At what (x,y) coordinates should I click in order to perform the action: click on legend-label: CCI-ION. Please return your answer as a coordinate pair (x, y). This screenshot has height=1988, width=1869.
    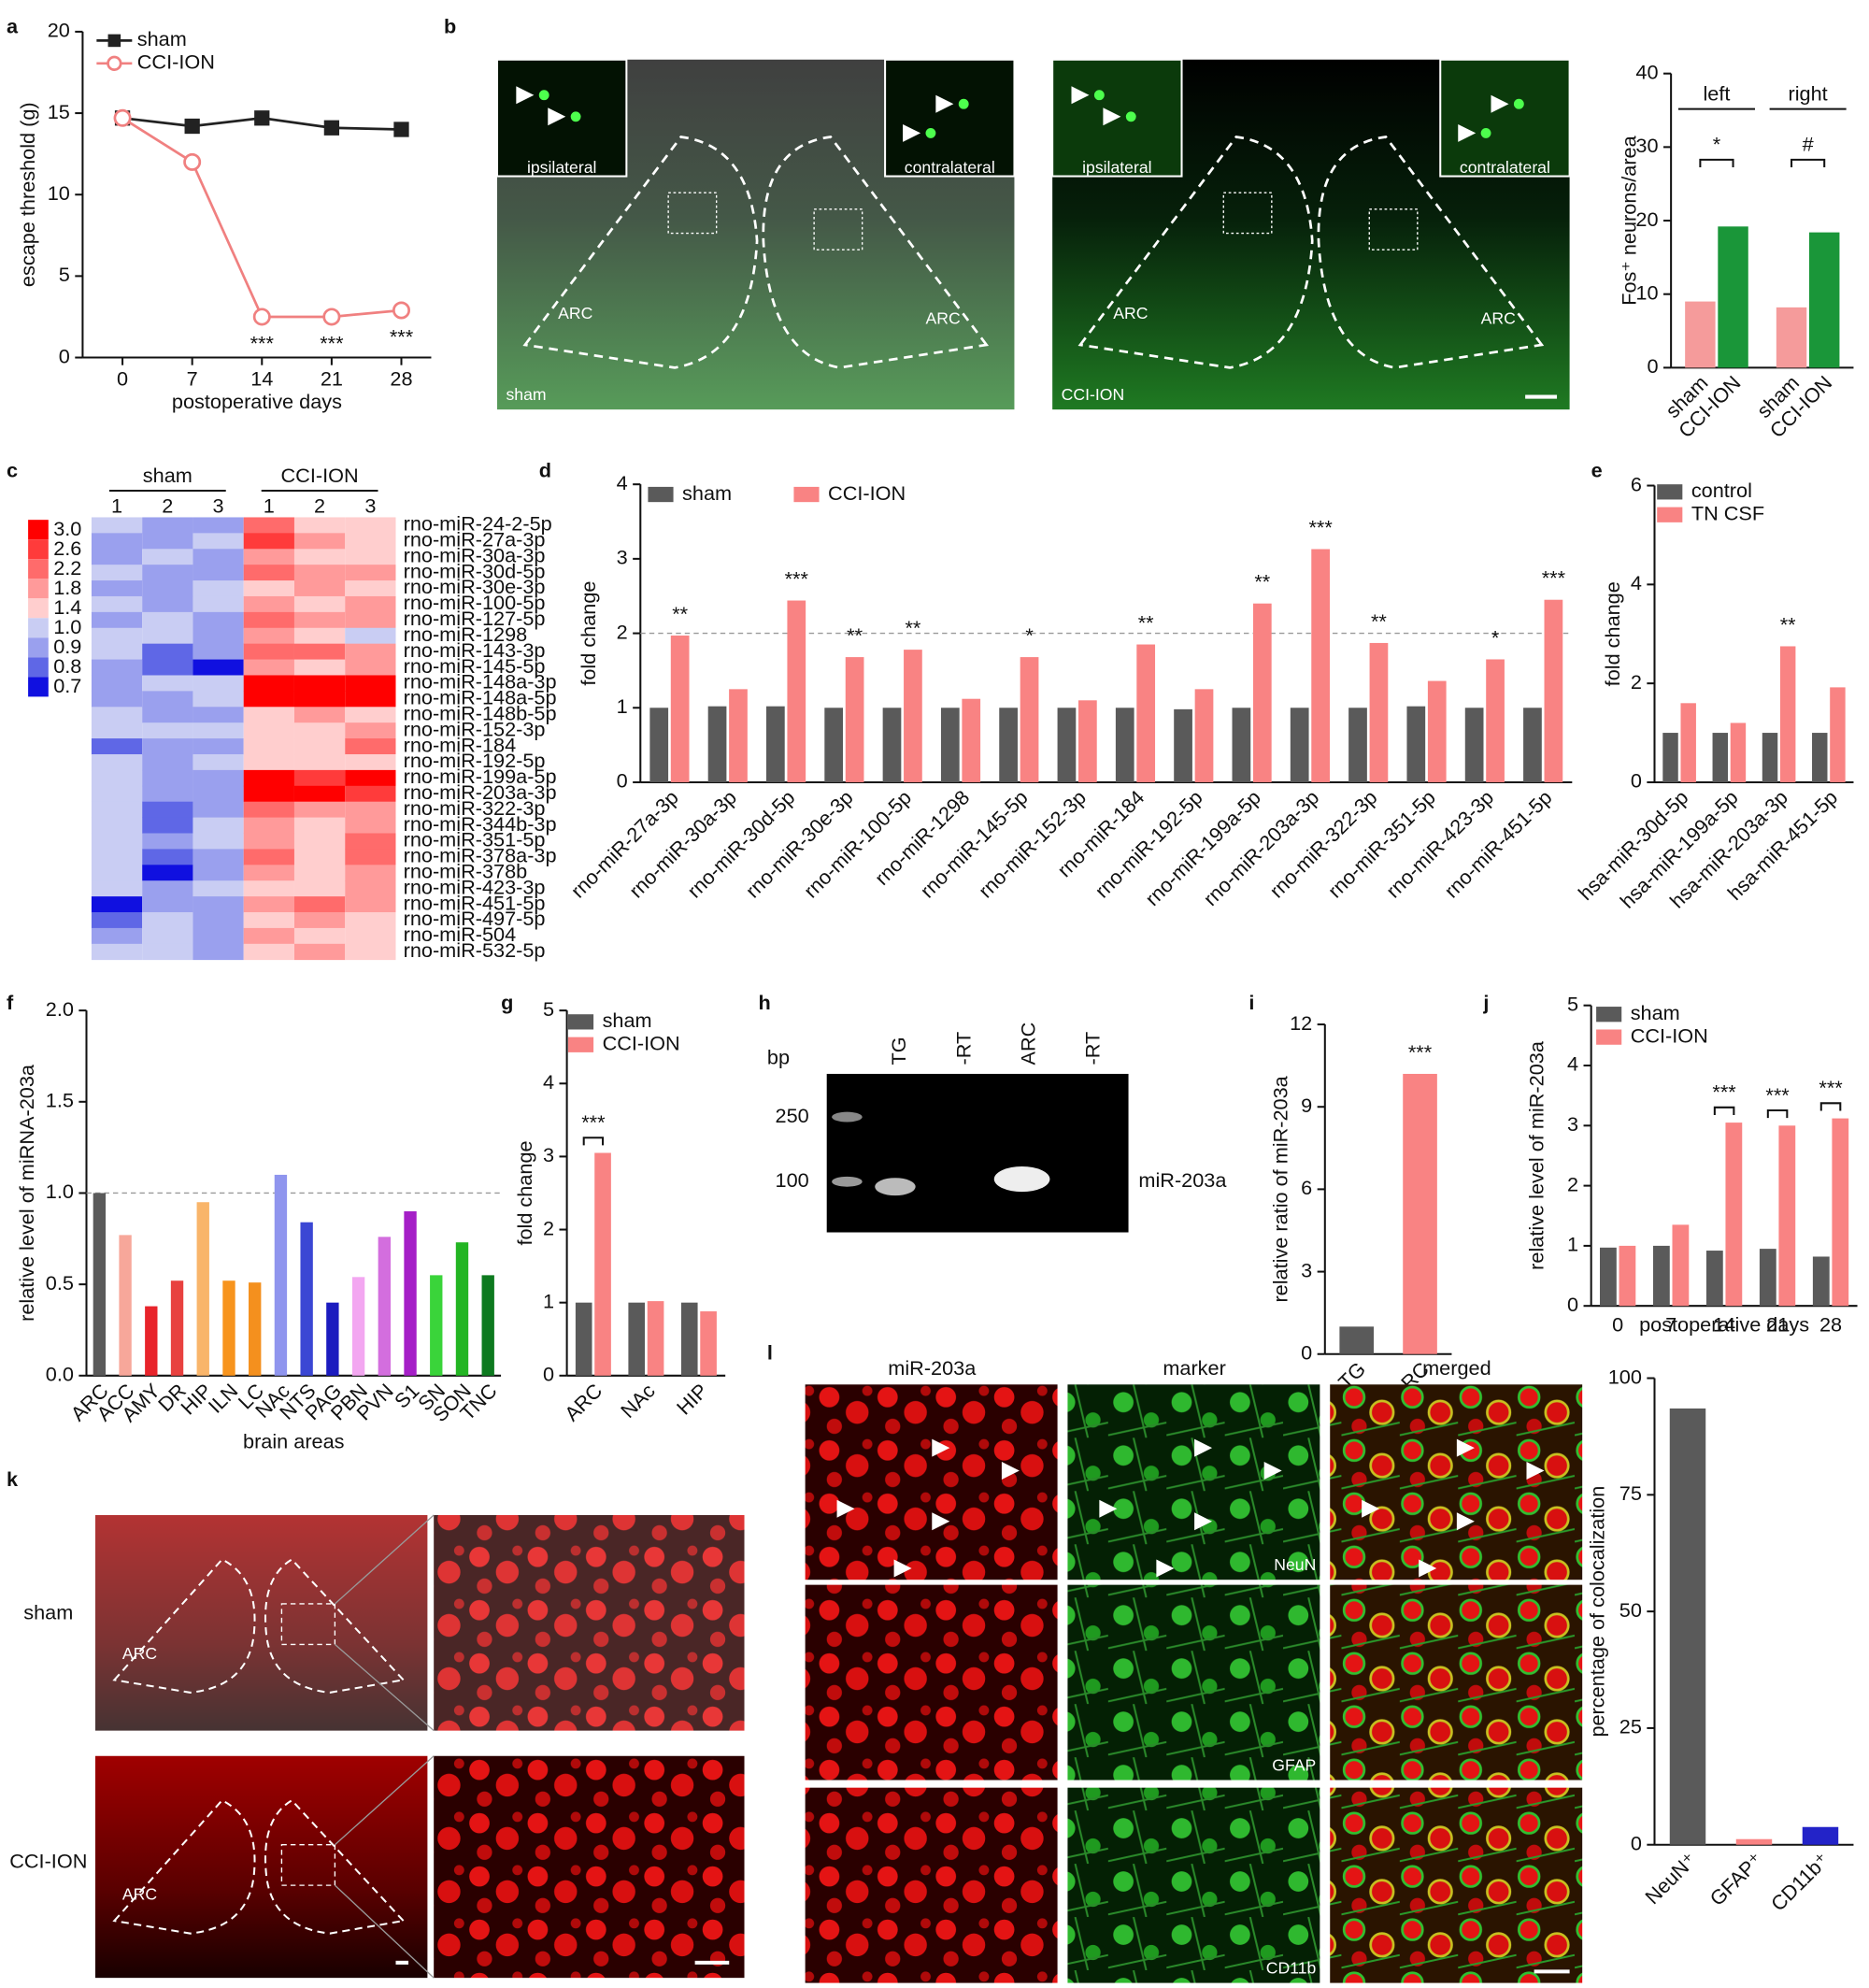
    Looking at the image, I should click on (641, 1042).